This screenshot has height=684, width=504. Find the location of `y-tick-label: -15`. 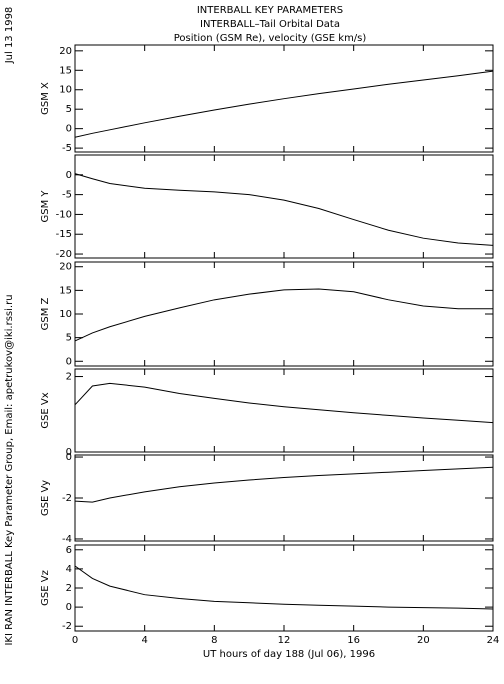

y-tick-label: -15 is located at coordinates (64, 234).